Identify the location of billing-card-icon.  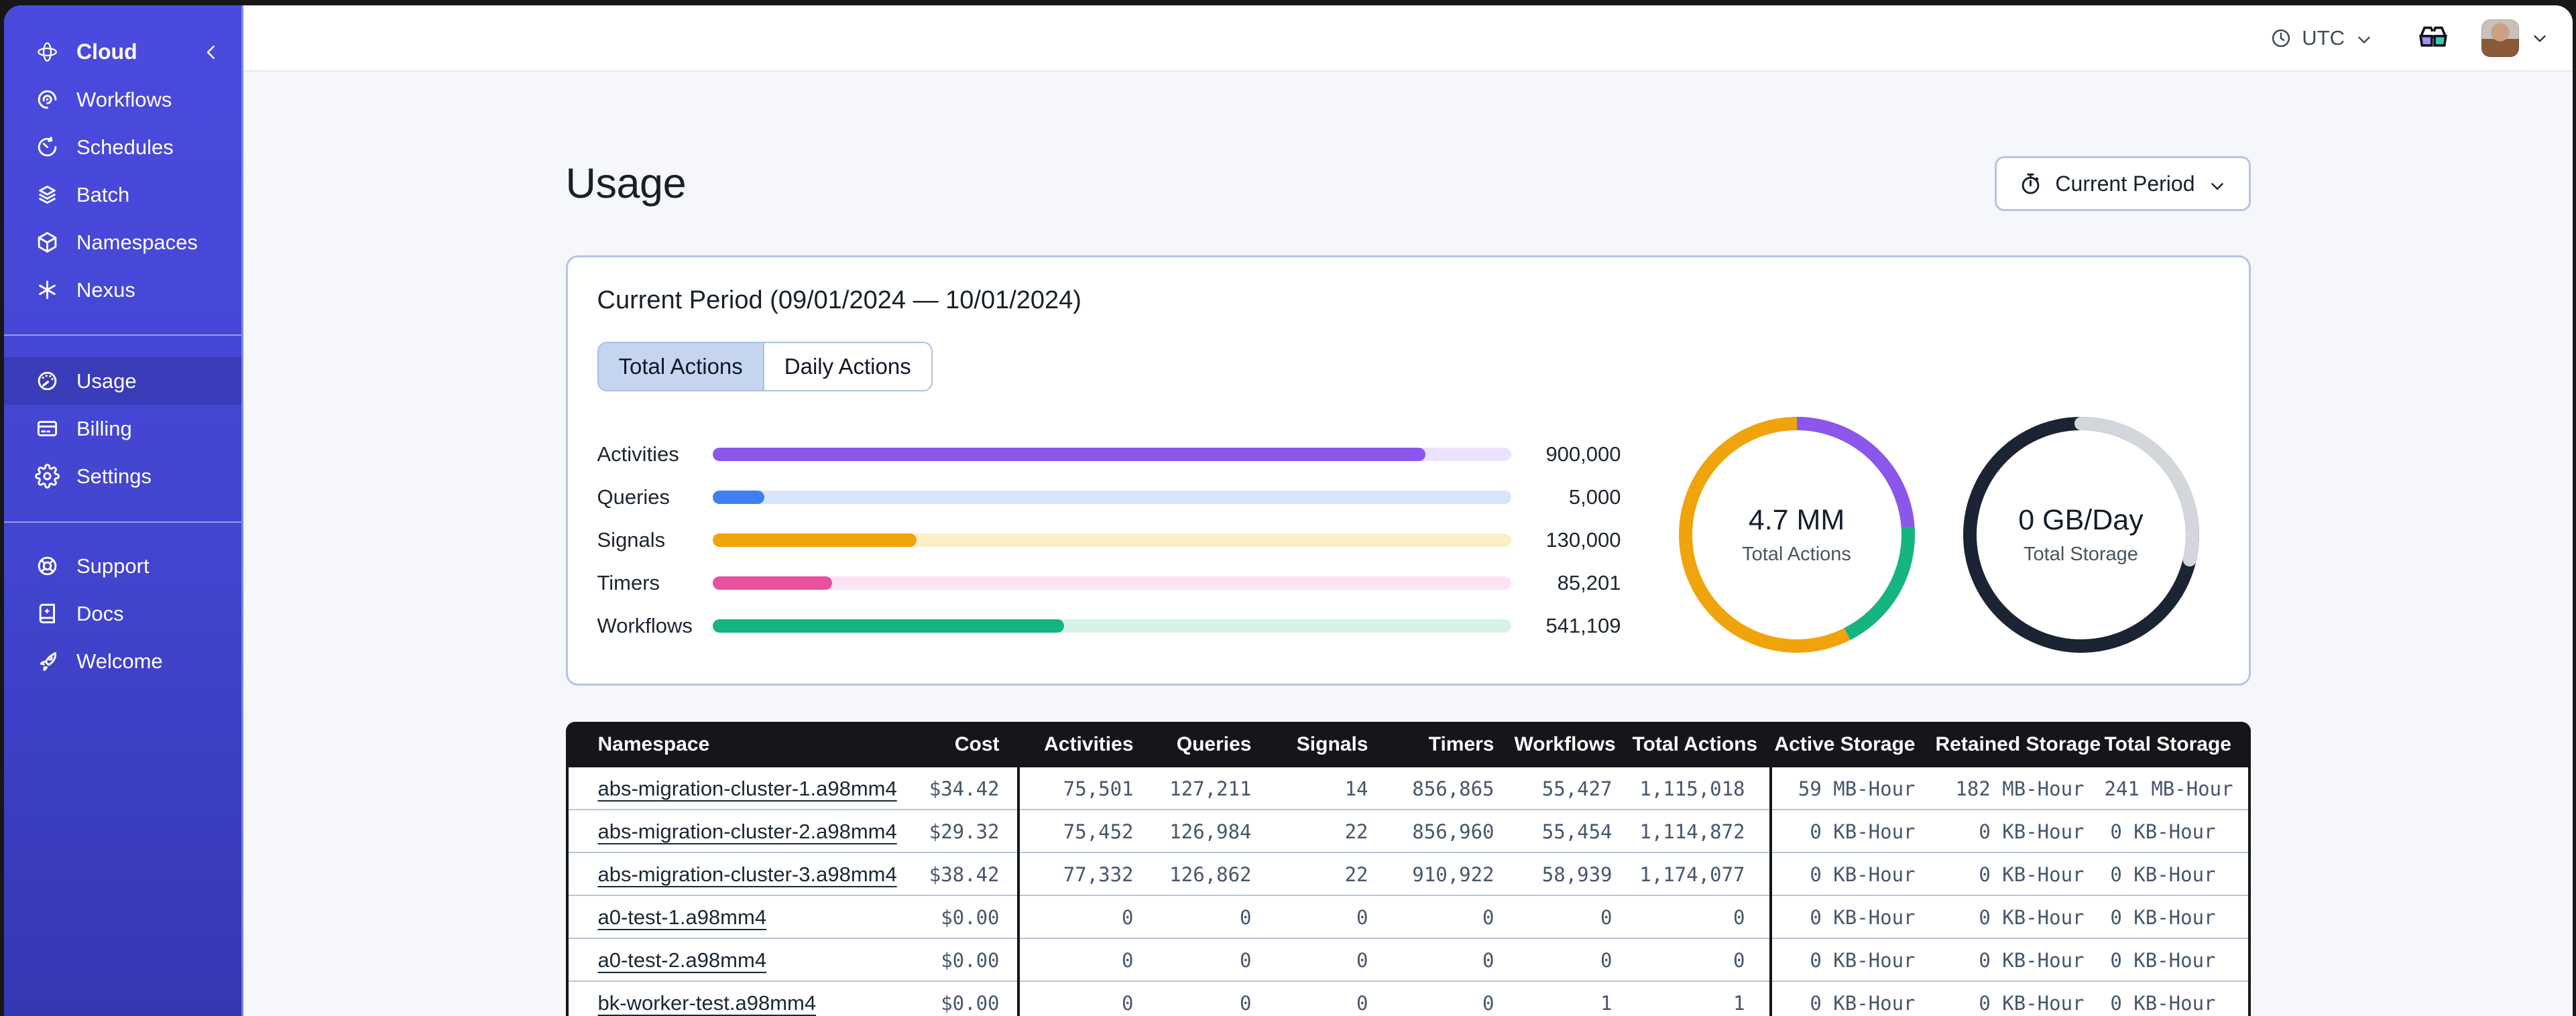
(47, 428).